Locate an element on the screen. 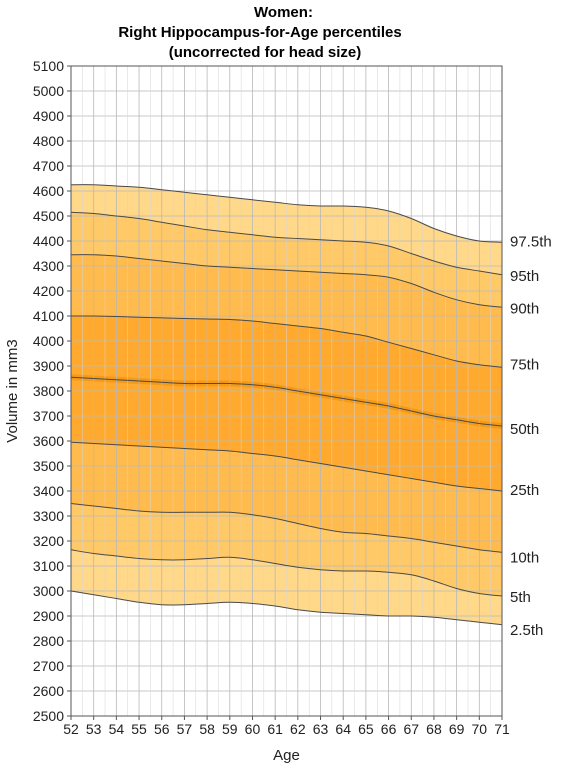 This screenshot has height=780, width=567. y-tick-label: 4600 is located at coordinates (48, 191).